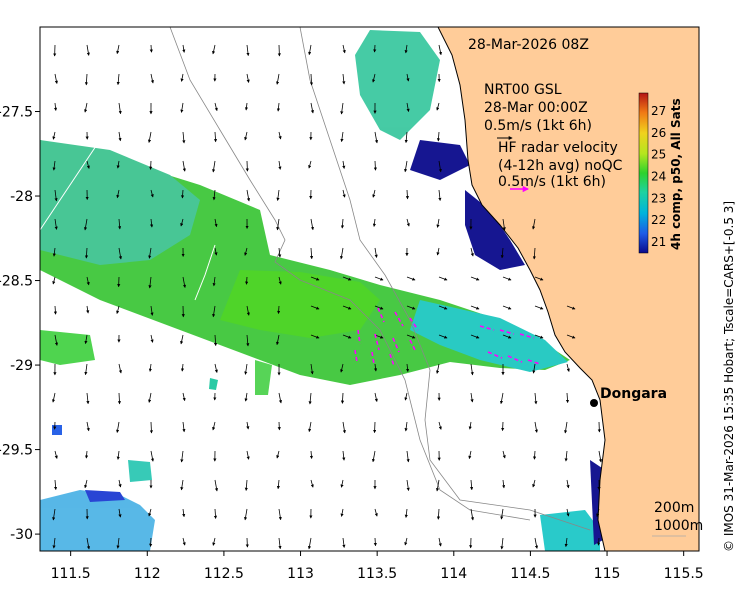  Describe the element at coordinates (658, 242) in the screenshot. I see `colorbar-tick-label: 21` at that location.